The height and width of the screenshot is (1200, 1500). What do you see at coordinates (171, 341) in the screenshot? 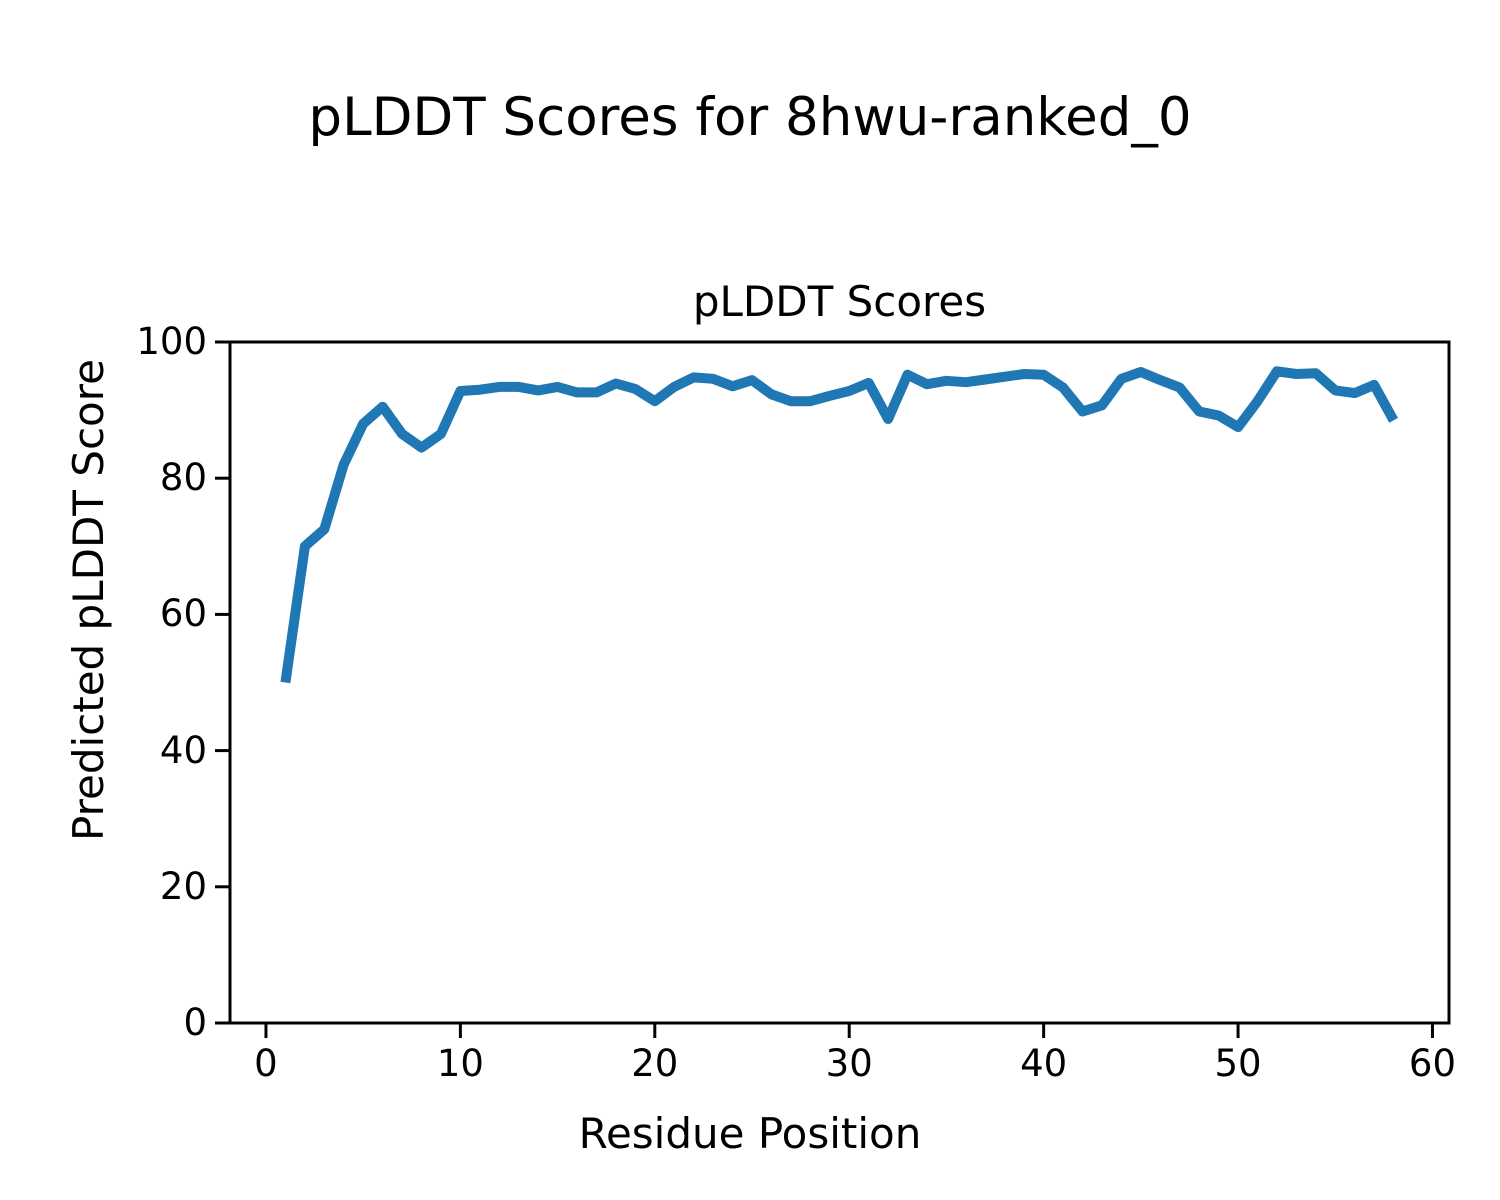
I see `y-tick-label: 100` at bounding box center [171, 341].